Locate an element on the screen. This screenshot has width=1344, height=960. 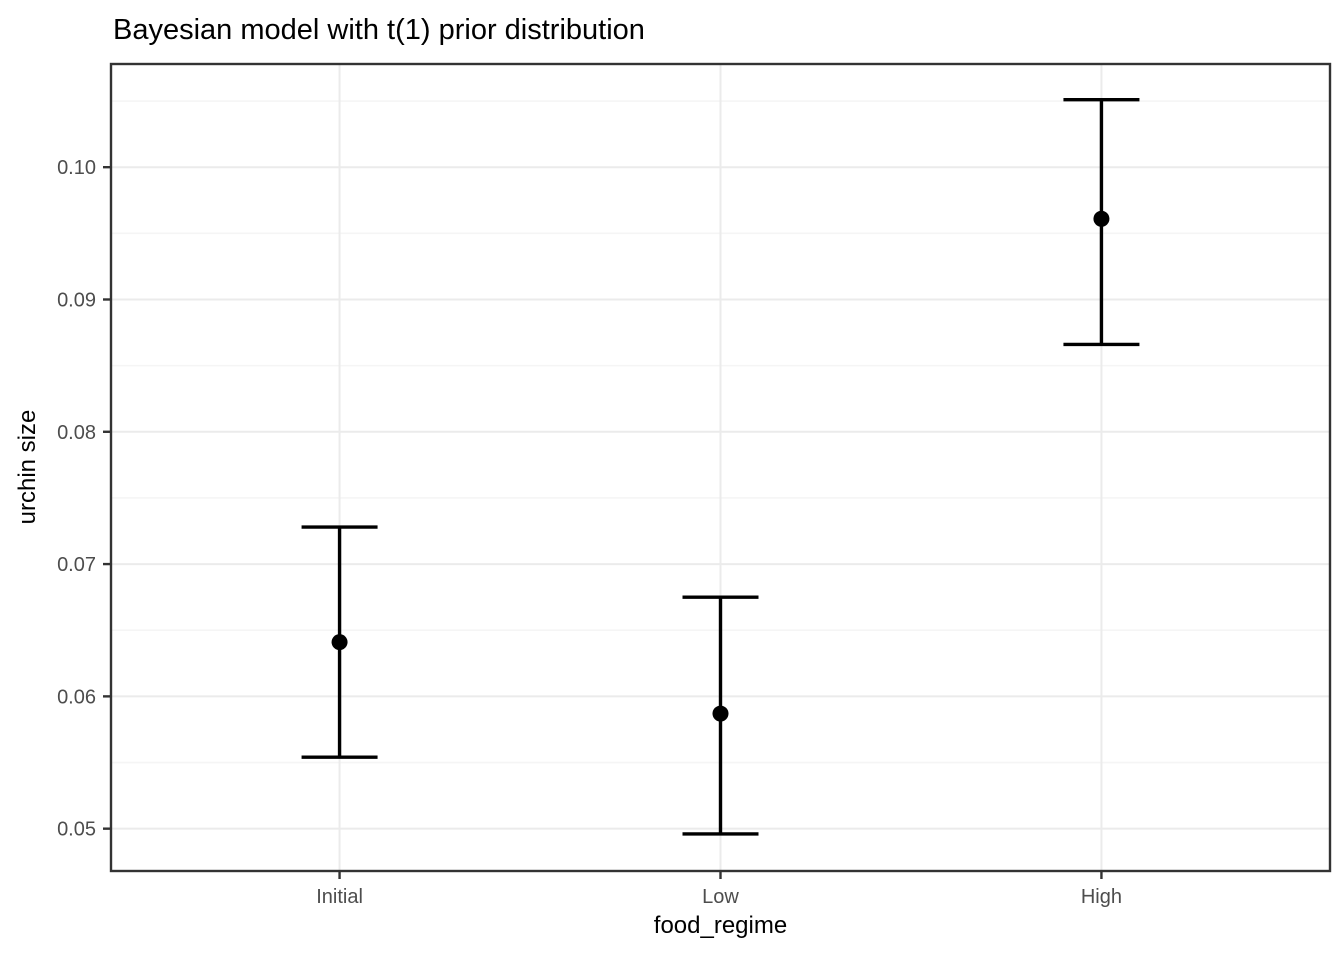
y-tick-label: 0.08 is located at coordinates (76, 433).